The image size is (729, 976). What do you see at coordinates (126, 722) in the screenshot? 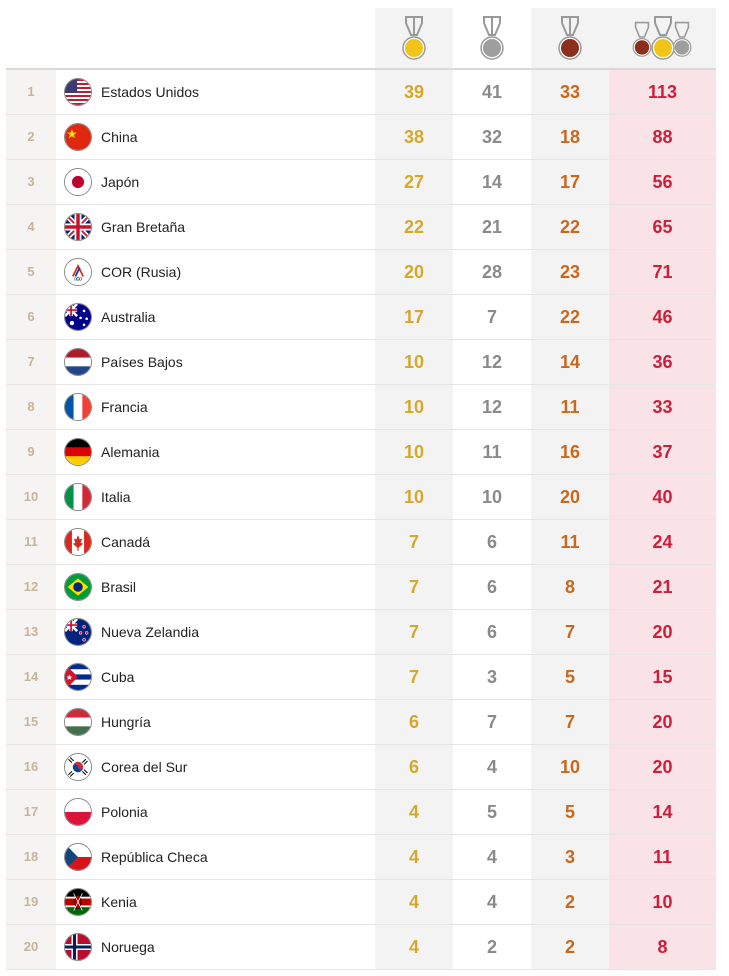
I see `country-name: Hungría` at bounding box center [126, 722].